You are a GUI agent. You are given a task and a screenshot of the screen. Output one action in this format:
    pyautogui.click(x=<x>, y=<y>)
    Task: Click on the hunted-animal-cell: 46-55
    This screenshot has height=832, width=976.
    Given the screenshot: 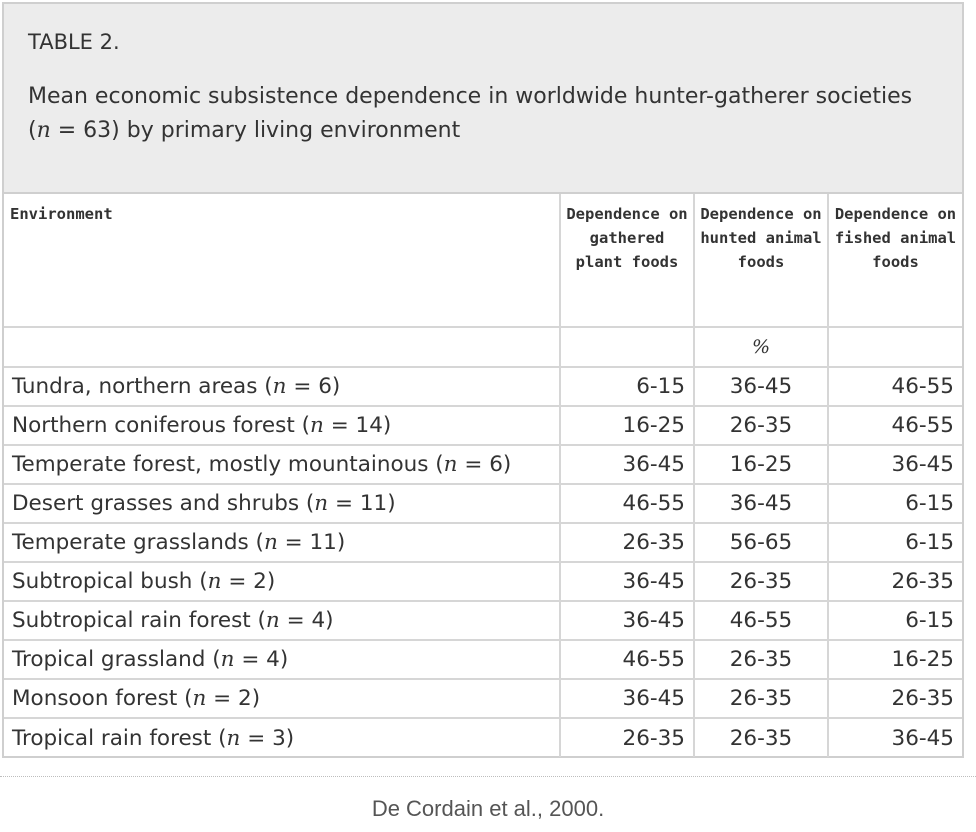 What is the action you would take?
    pyautogui.click(x=761, y=620)
    